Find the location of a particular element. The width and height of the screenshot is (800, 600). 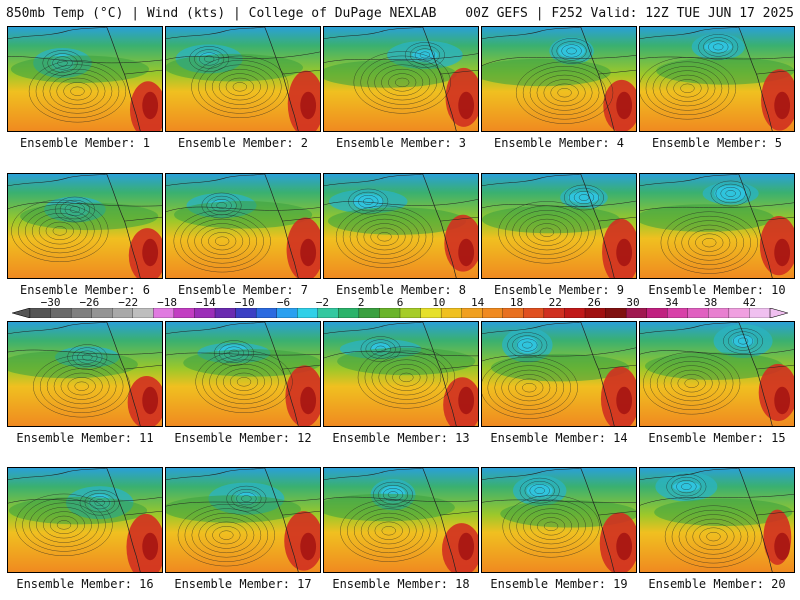

ensemble-member-label: Ensemble Member: 18 is located at coordinates (401, 584).